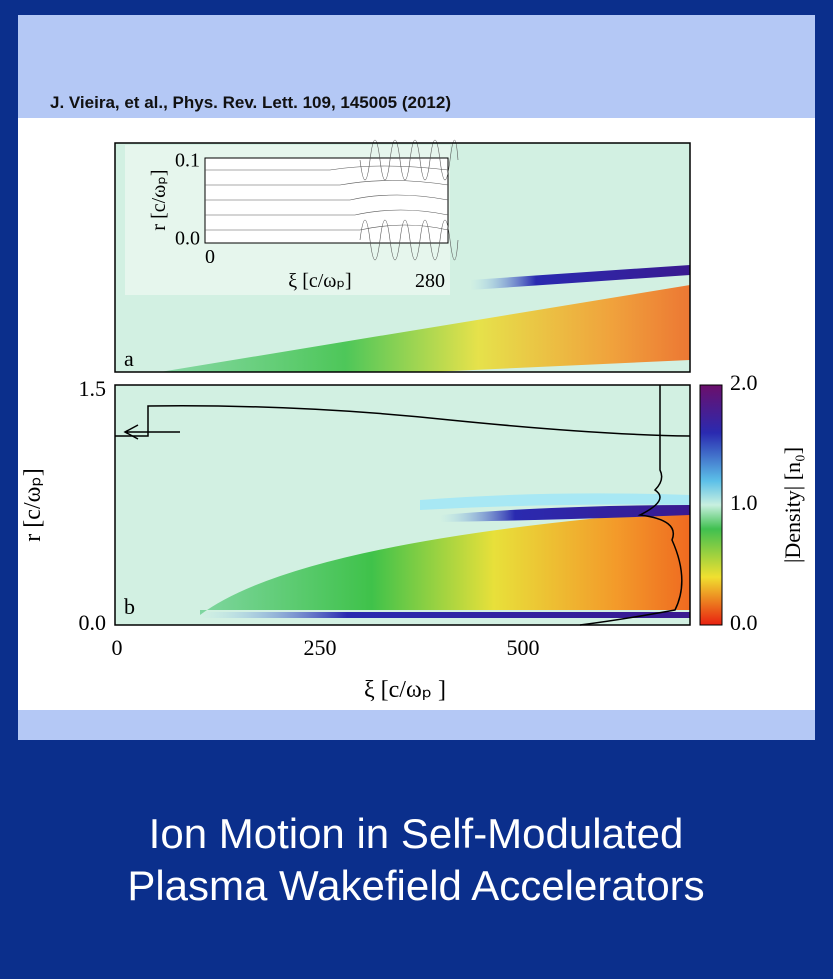 The image size is (833, 979). What do you see at coordinates (129, 606) in the screenshot?
I see `panel-label: b` at bounding box center [129, 606].